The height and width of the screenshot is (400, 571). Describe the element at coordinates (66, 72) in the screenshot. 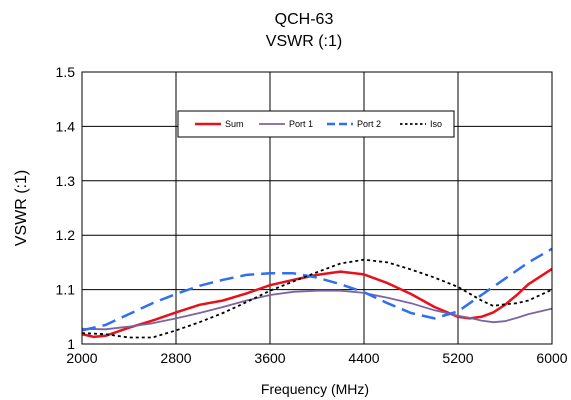

I see `y-tick-label: 1.5` at that location.